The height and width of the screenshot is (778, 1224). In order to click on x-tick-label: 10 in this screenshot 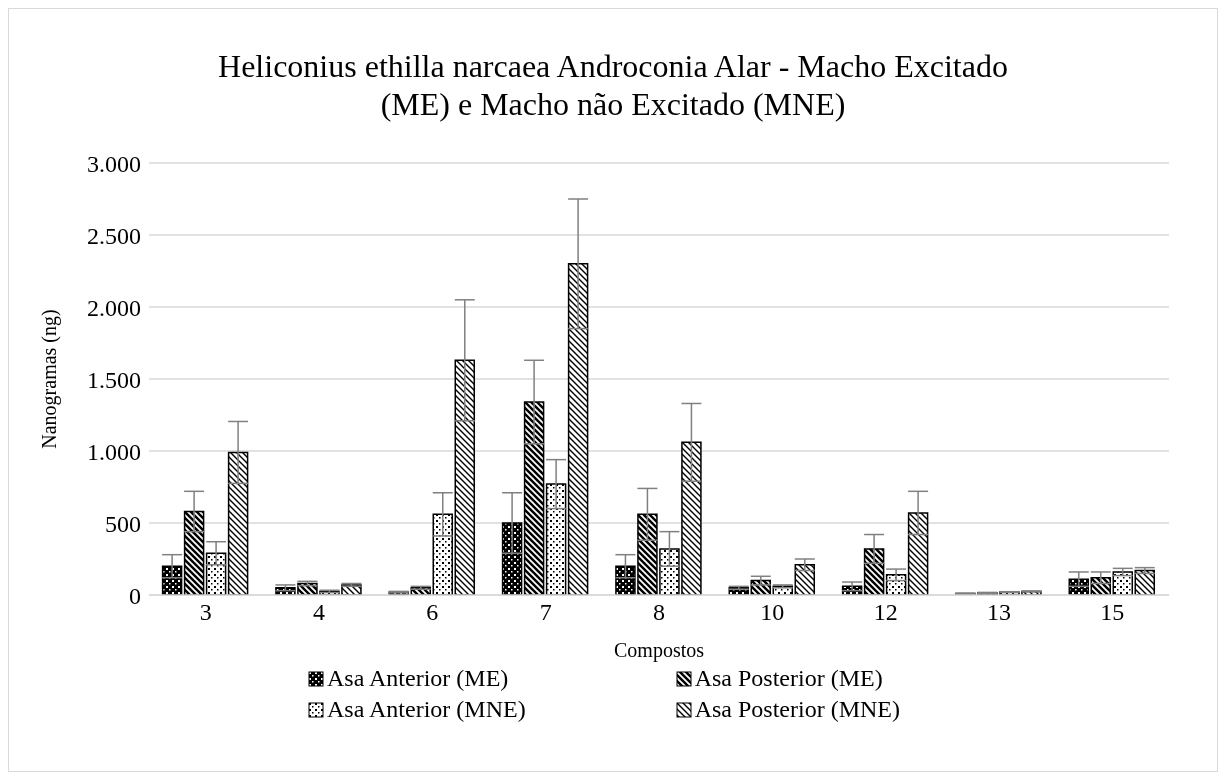, I will do `click(772, 612)`.